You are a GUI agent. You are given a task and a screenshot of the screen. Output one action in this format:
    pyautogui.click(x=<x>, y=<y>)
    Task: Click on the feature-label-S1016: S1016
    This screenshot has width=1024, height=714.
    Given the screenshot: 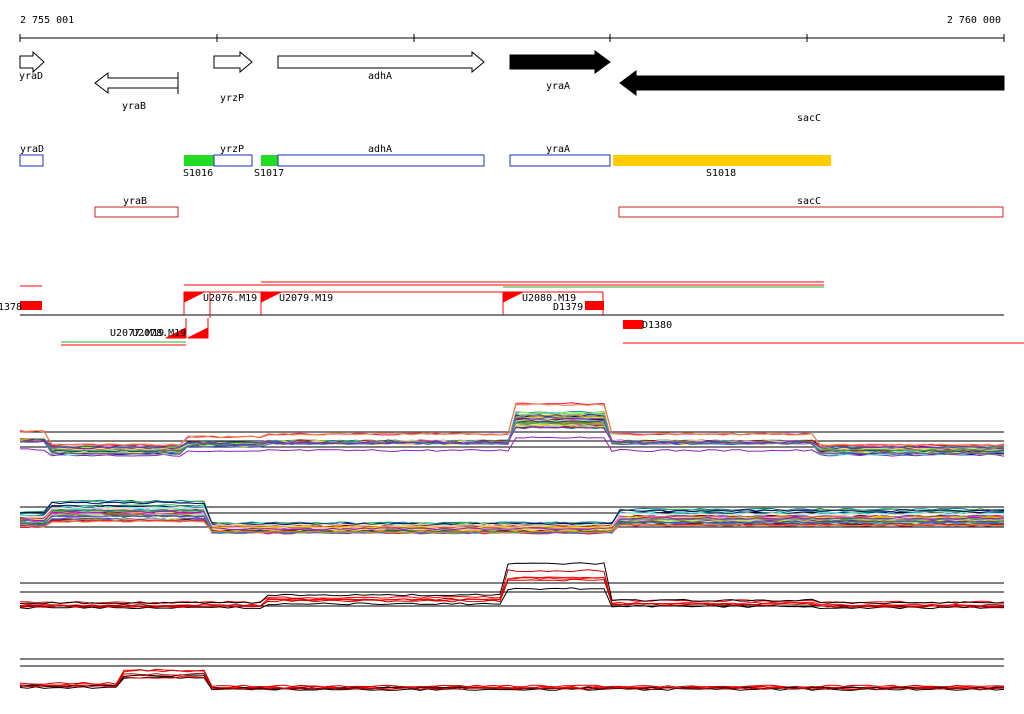 What is the action you would take?
    pyautogui.click(x=198, y=173)
    